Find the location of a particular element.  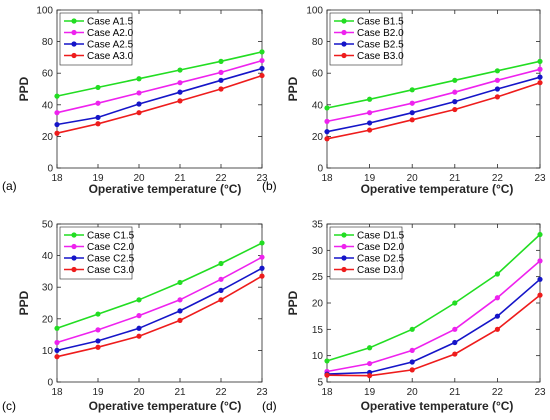

legend-label: Case B1.5 is located at coordinates (380, 22).